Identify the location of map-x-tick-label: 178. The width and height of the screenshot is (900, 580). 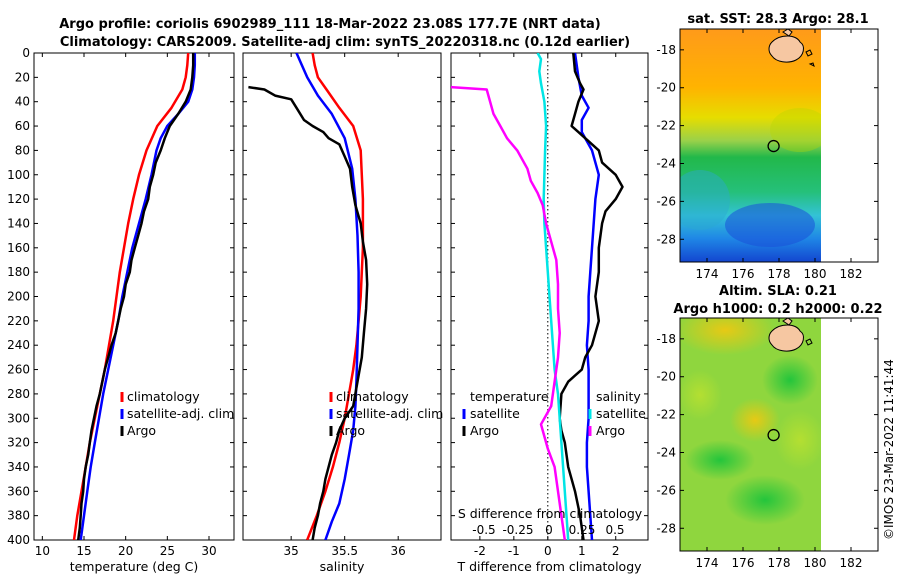
(779, 274).